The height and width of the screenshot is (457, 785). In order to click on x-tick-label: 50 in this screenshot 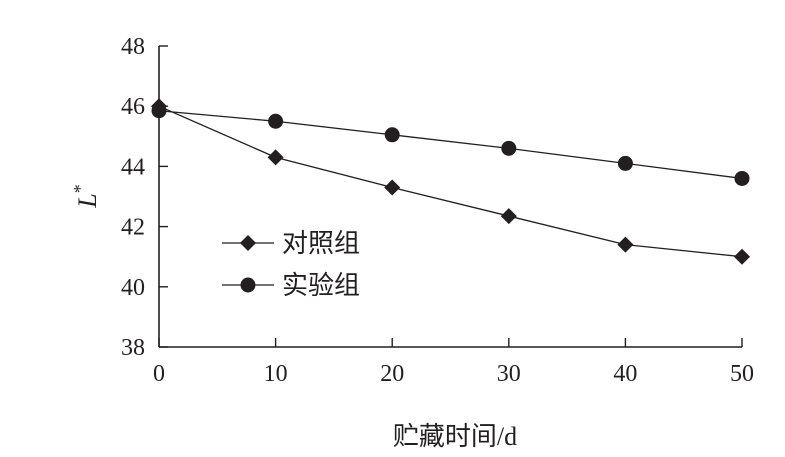, I will do `click(742, 374)`.